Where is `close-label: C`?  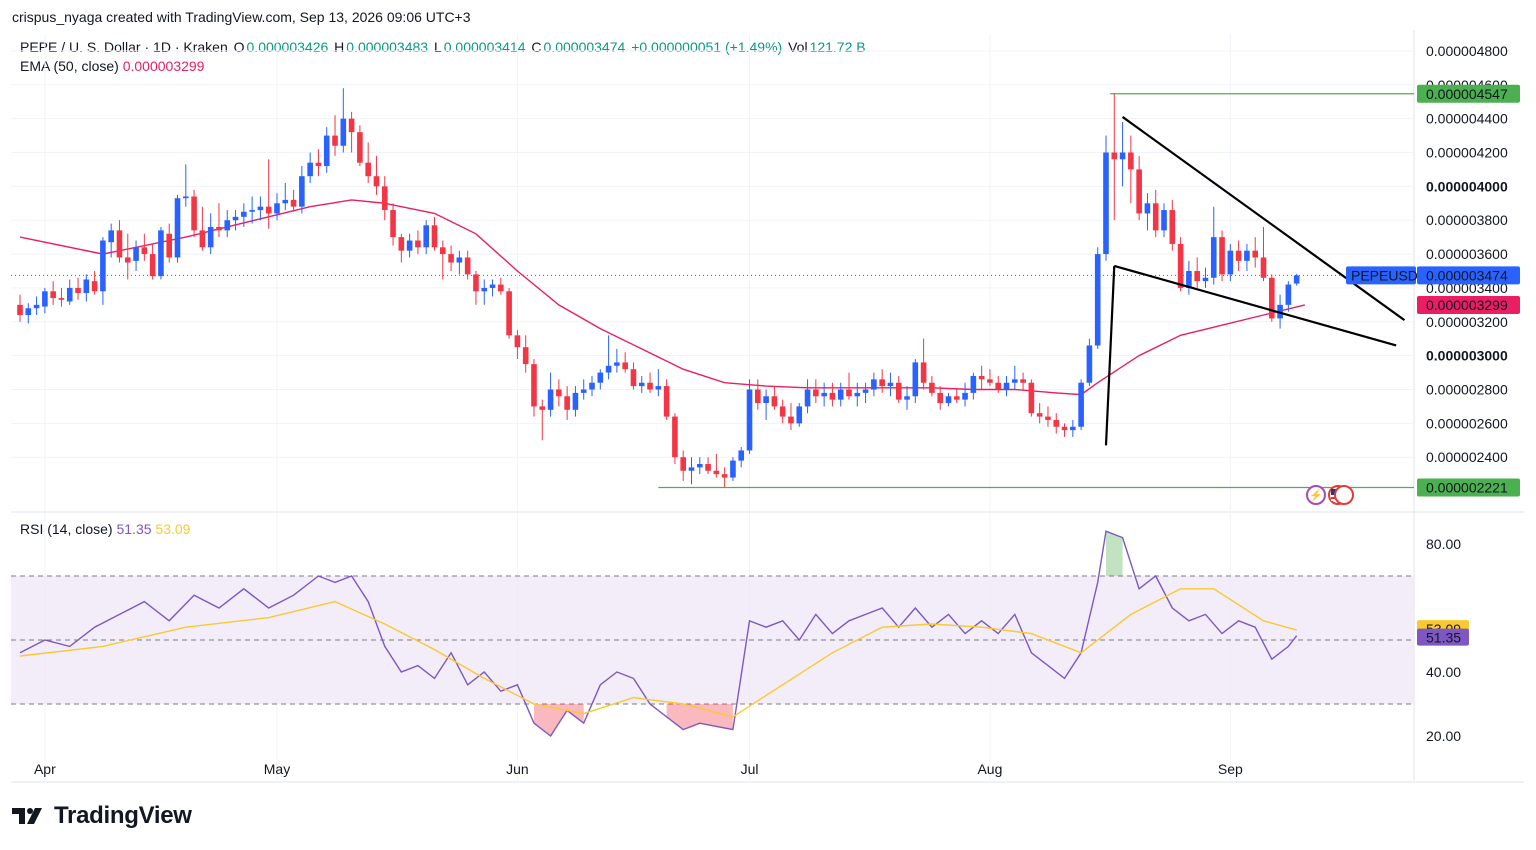 close-label: C is located at coordinates (536, 47).